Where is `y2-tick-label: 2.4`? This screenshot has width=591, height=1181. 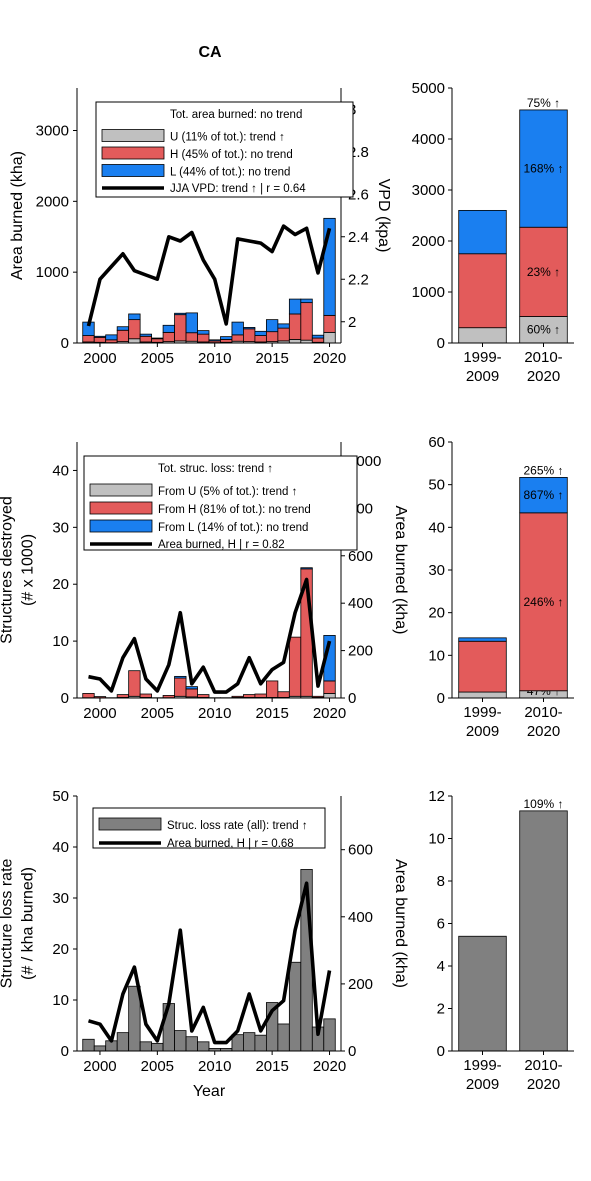 y2-tick-label: 2.4 is located at coordinates (358, 237).